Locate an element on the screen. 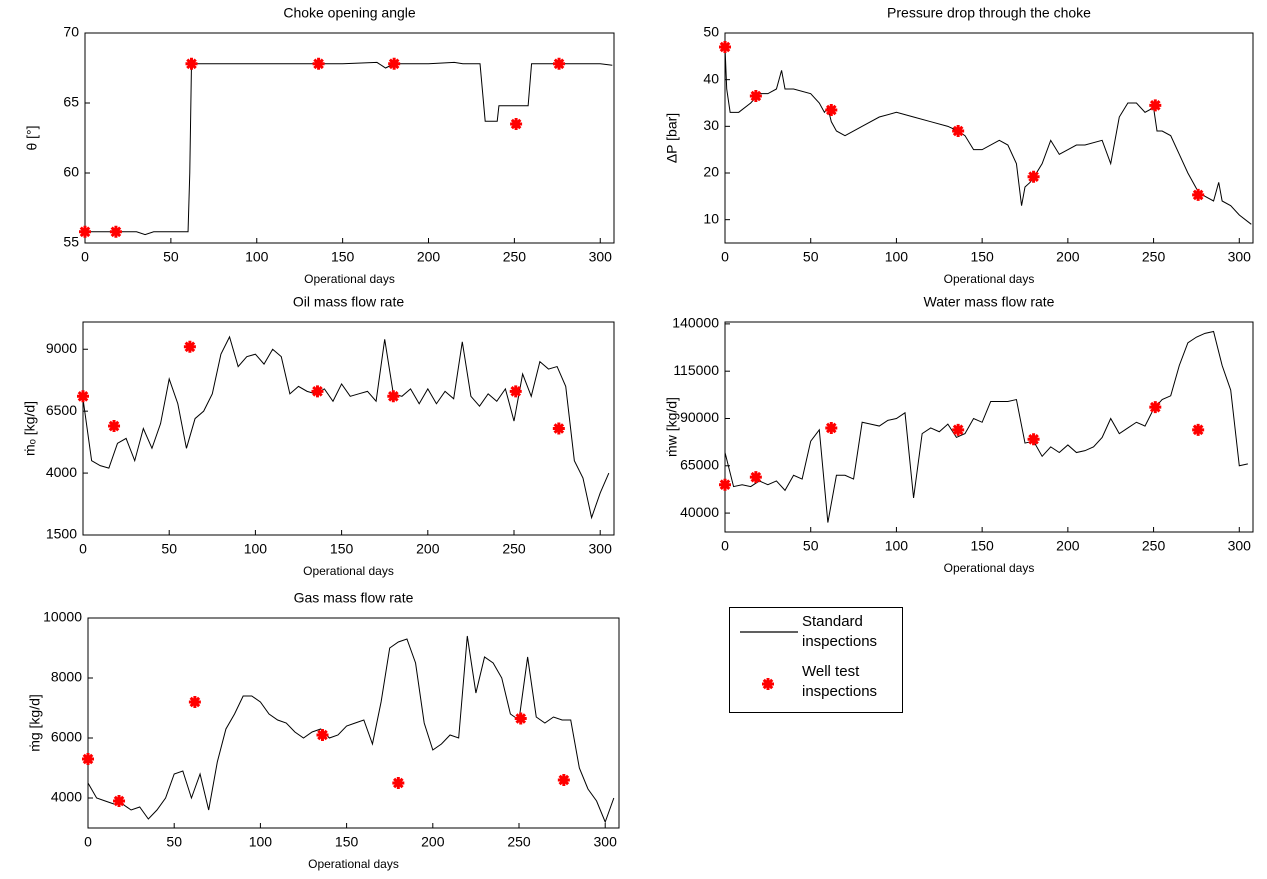 The image size is (1267, 879). y-tick-label: 8000 is located at coordinates (66, 677).